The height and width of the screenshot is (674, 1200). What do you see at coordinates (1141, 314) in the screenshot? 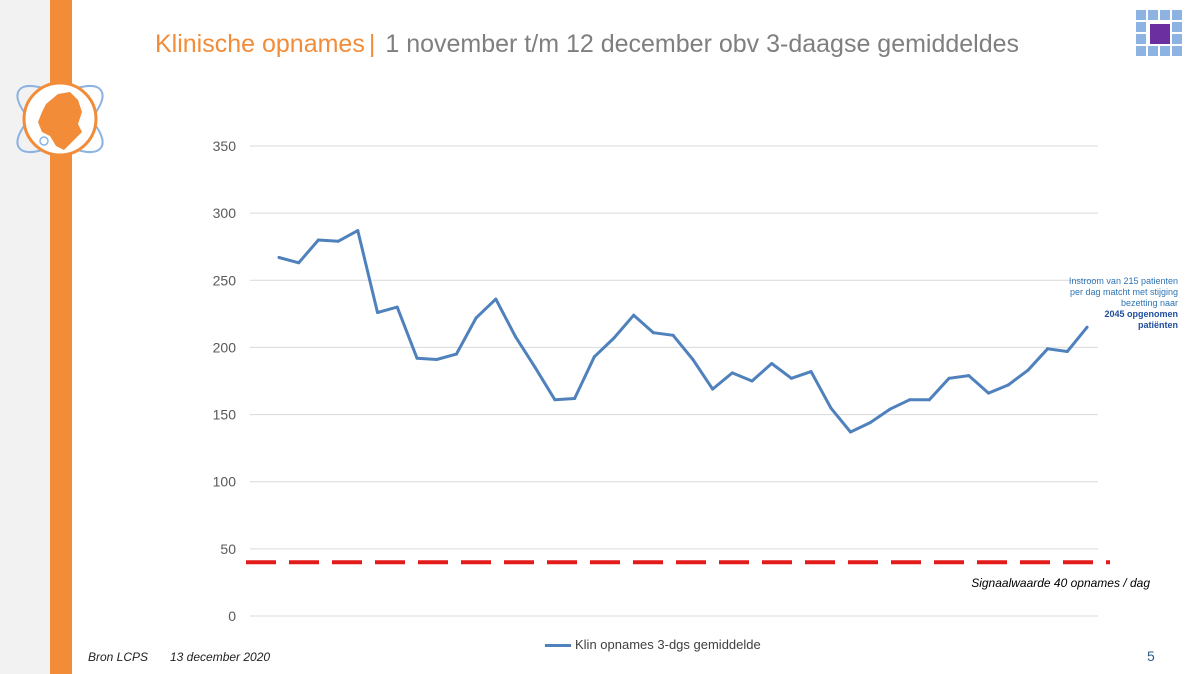
I see `annotation-bold-1: 2045 opgenomen` at bounding box center [1141, 314].